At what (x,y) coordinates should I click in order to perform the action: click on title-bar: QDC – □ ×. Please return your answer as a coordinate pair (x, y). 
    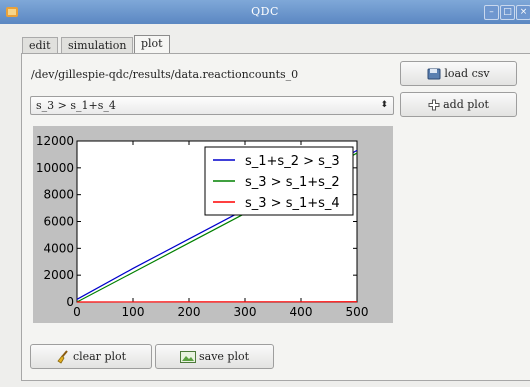
    Looking at the image, I should click on (265, 12).